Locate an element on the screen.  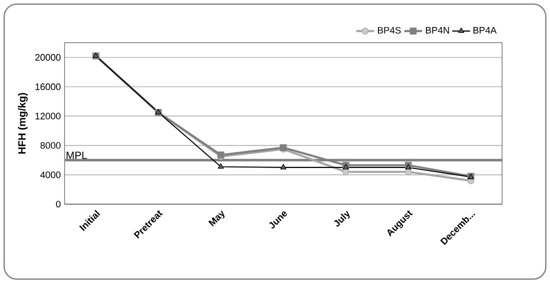
ref-line-label: MPL is located at coordinates (76, 155).